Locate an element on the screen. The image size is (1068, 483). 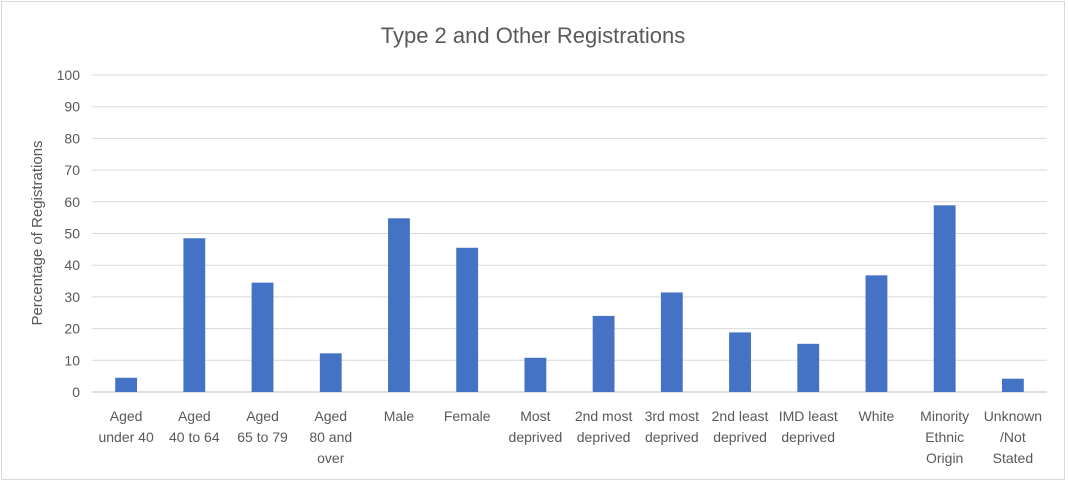
x-tick-label: 2nd most is located at coordinates (604, 416).